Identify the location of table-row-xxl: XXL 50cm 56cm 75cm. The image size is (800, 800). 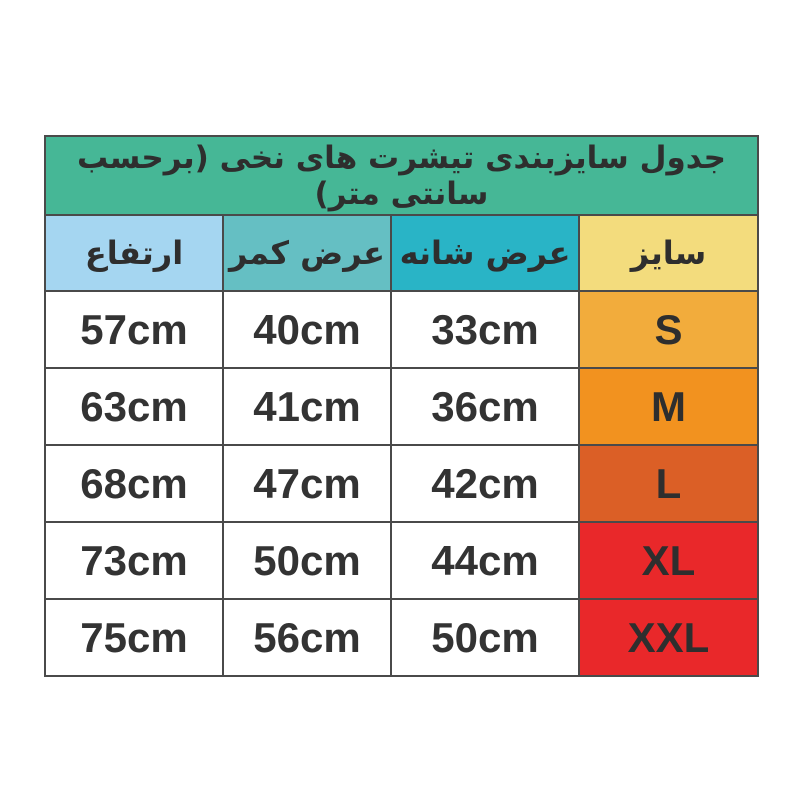
(401, 637).